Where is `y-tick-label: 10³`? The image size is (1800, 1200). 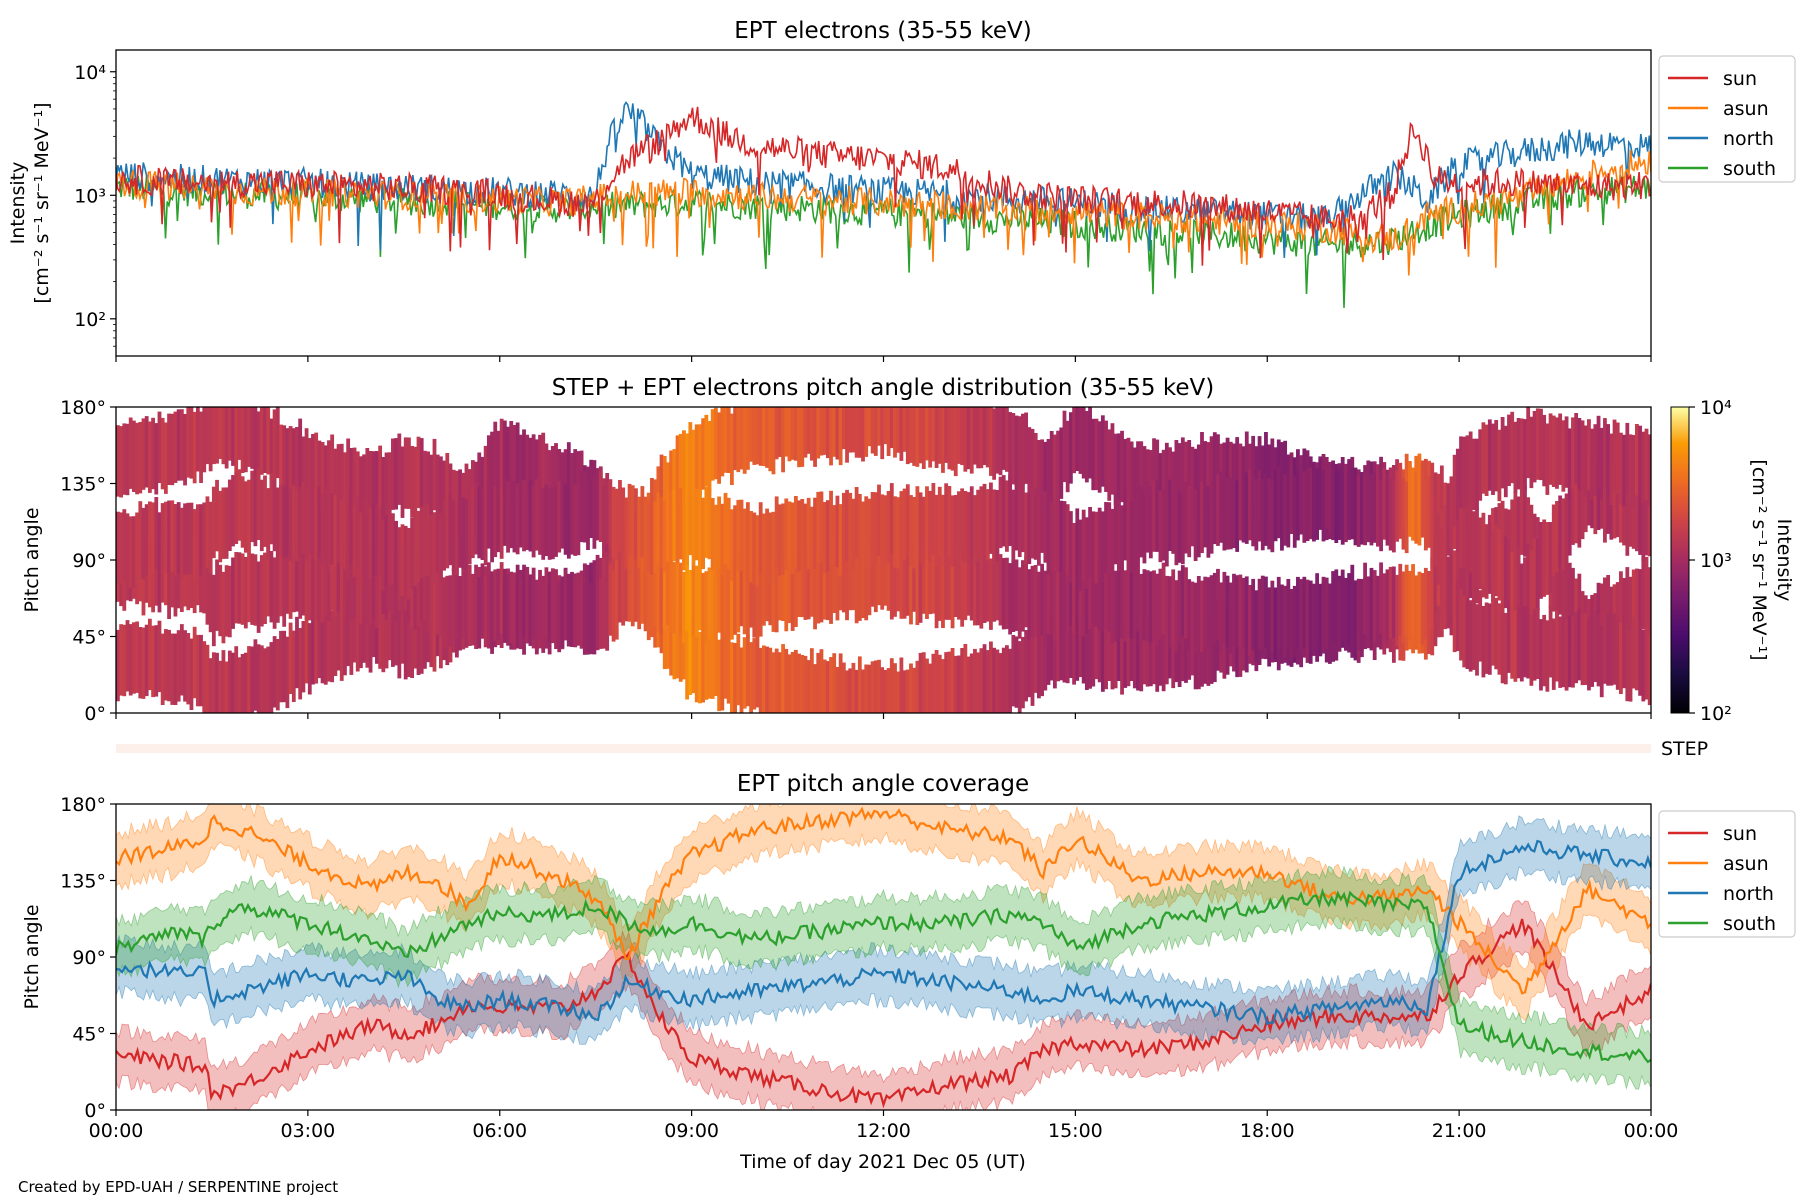 y-tick-label: 10³ is located at coordinates (90, 196).